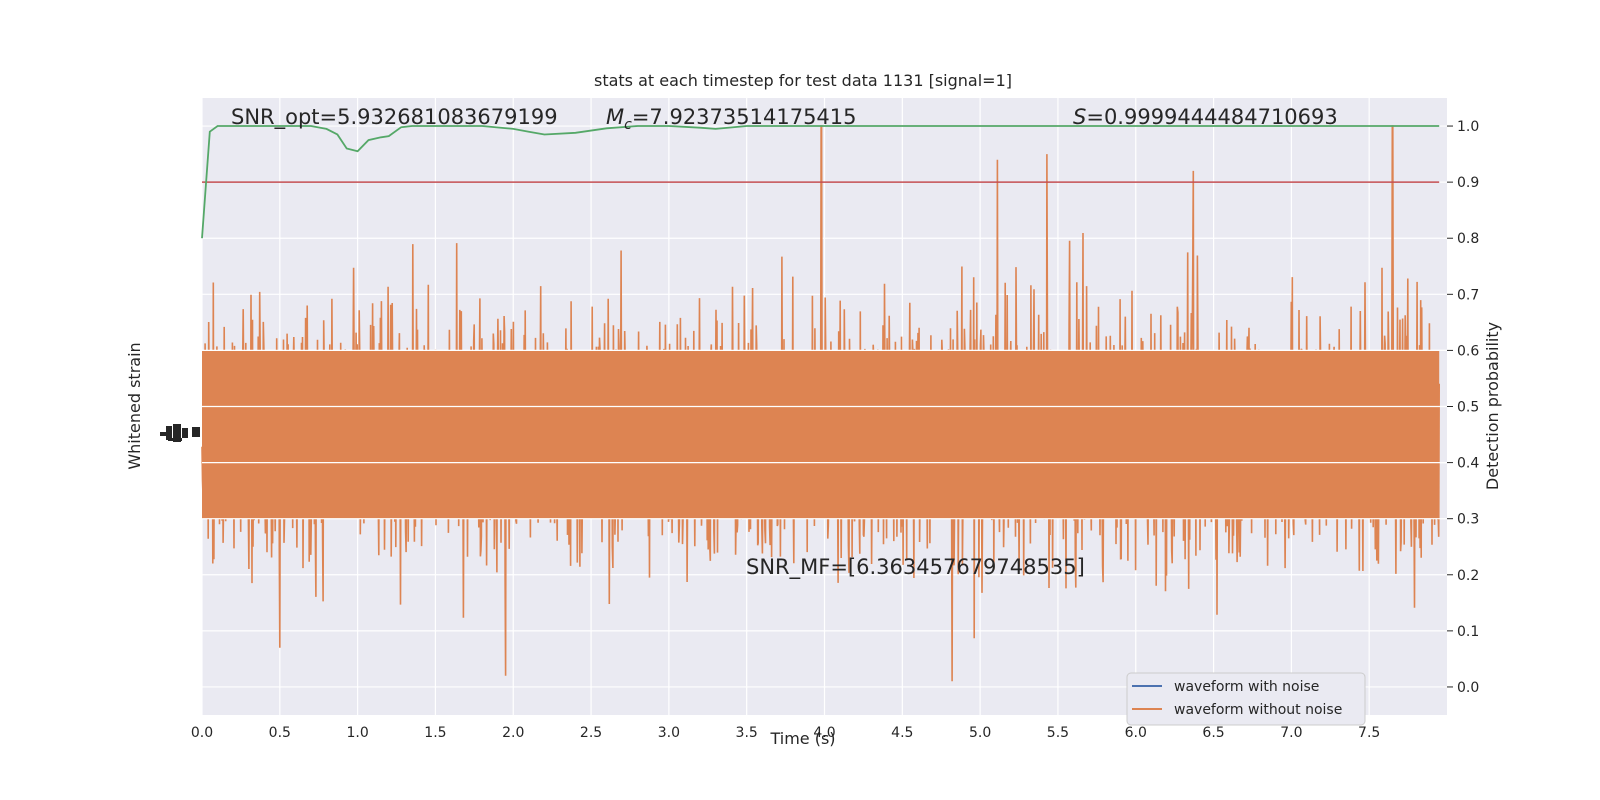 The width and height of the screenshot is (1600, 800). I want to click on chirp-mass-value: =7.92373514175415, so click(744, 117).